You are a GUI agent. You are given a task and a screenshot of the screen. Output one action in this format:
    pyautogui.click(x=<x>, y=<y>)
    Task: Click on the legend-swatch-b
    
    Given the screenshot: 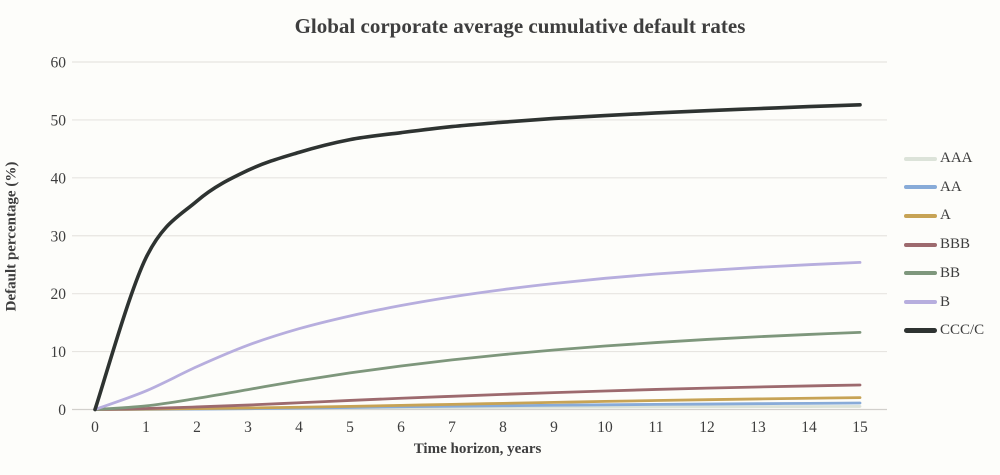 What is the action you would take?
    pyautogui.click(x=920, y=302)
    